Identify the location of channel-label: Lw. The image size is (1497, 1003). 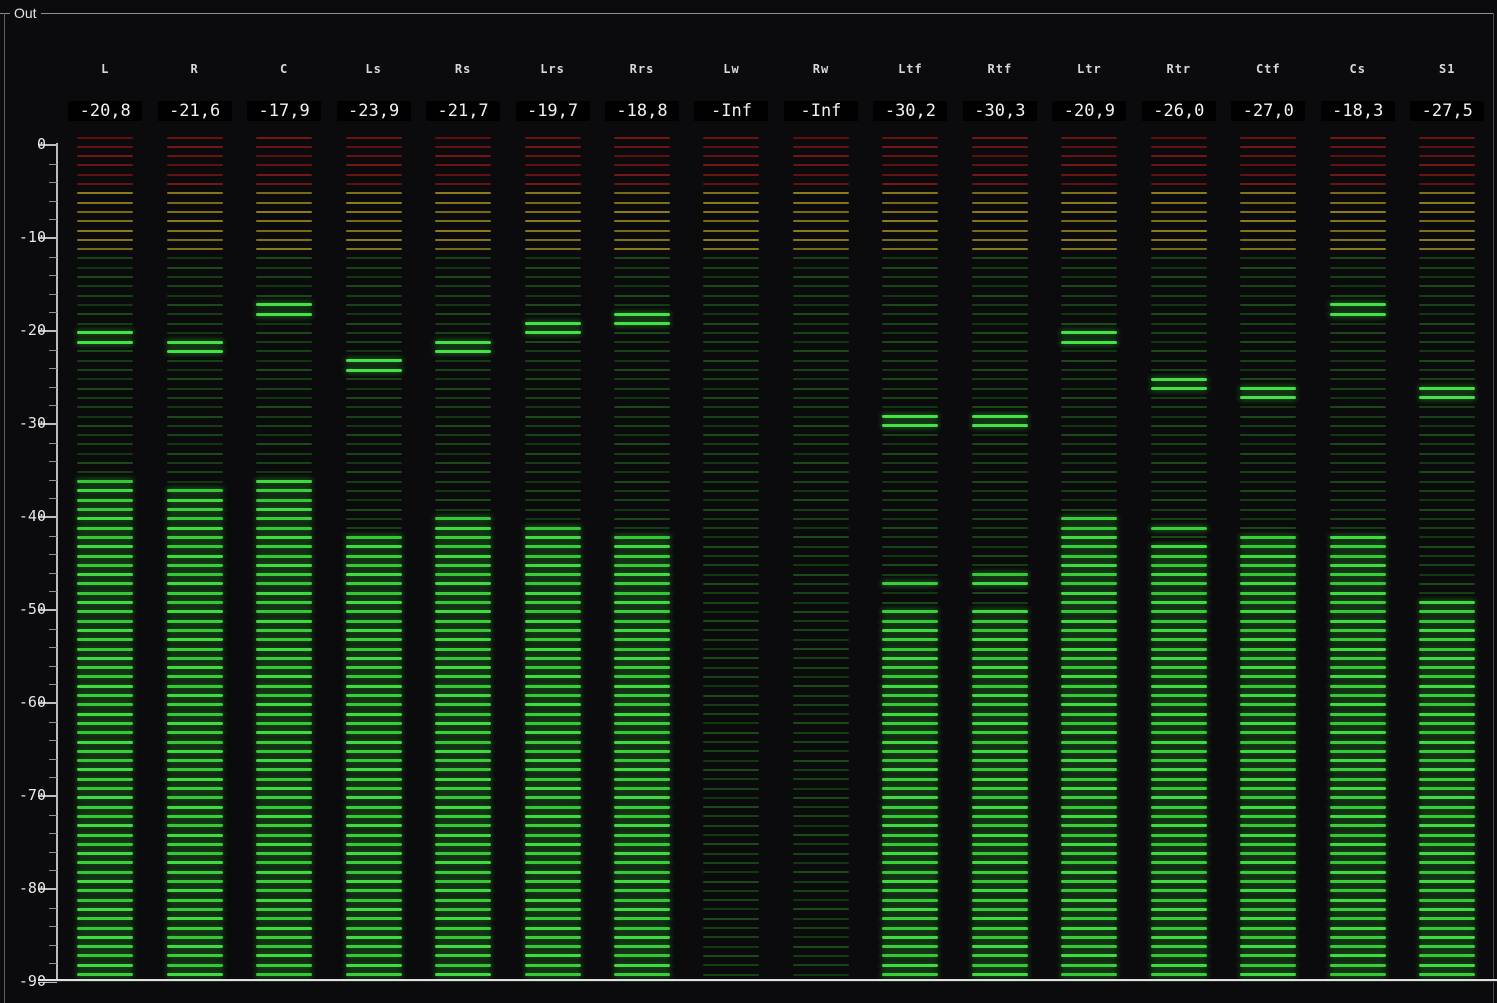
(731, 69).